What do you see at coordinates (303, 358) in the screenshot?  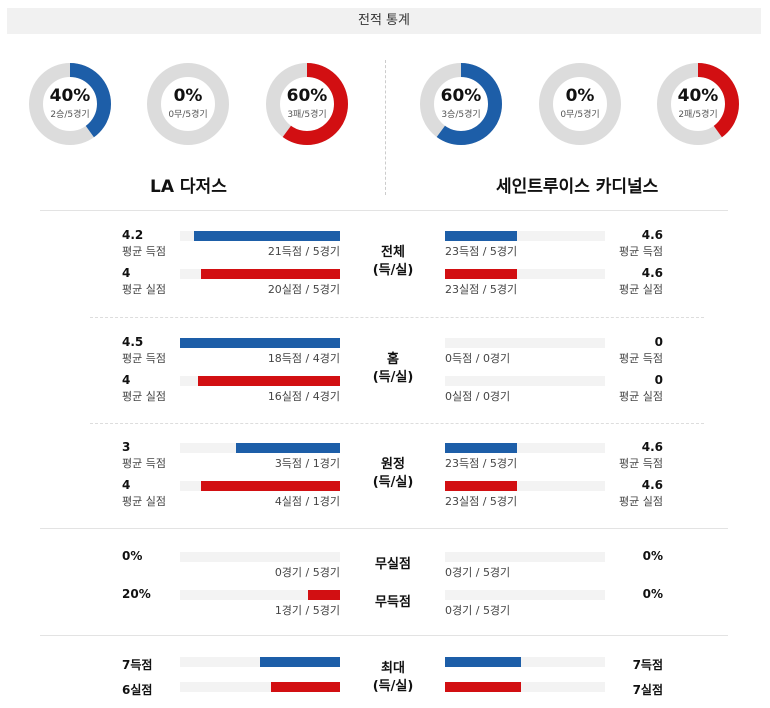 I see `left-bar-text: 18득점 / 4경기` at bounding box center [303, 358].